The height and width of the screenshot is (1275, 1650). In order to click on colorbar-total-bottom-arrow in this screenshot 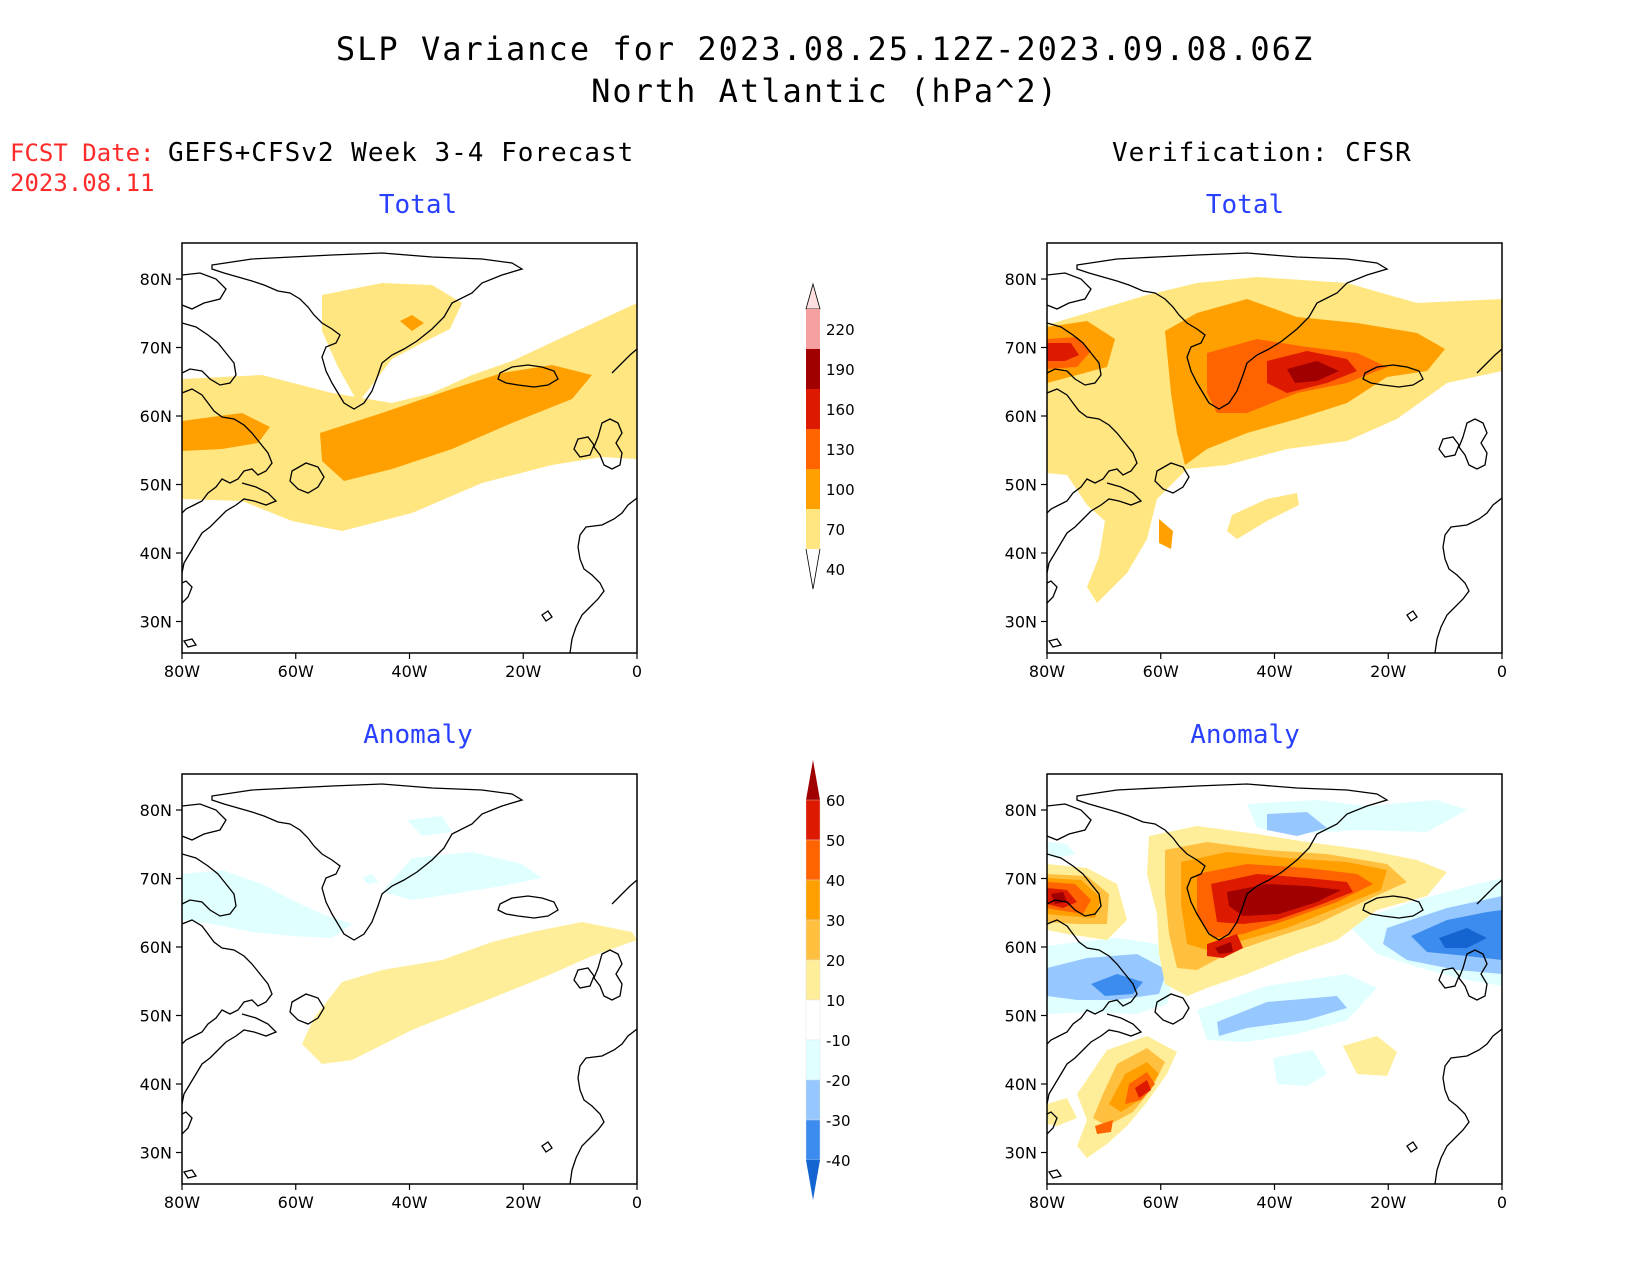, I will do `click(813, 569)`.